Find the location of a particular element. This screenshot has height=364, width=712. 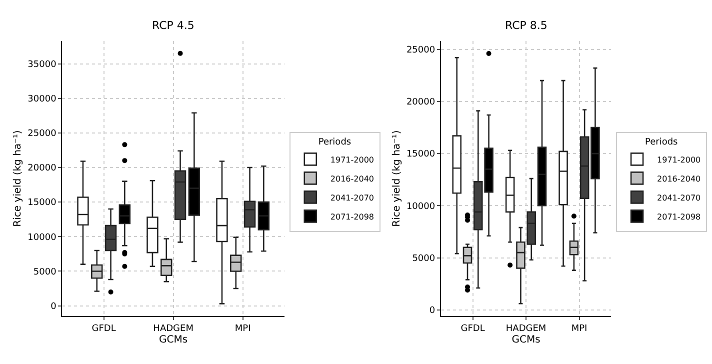

chart-title: RCP 8.5 is located at coordinates (526, 25).